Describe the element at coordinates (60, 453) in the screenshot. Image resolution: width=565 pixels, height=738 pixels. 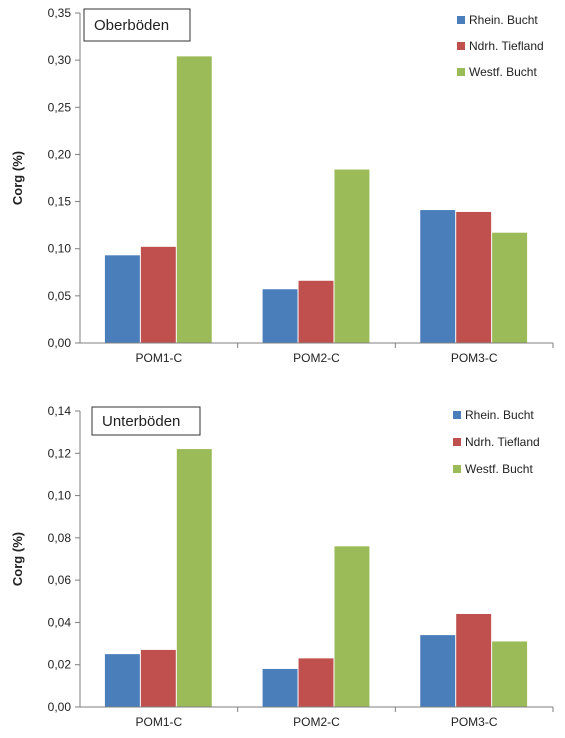
I see `y-tick-label: 0,12` at that location.